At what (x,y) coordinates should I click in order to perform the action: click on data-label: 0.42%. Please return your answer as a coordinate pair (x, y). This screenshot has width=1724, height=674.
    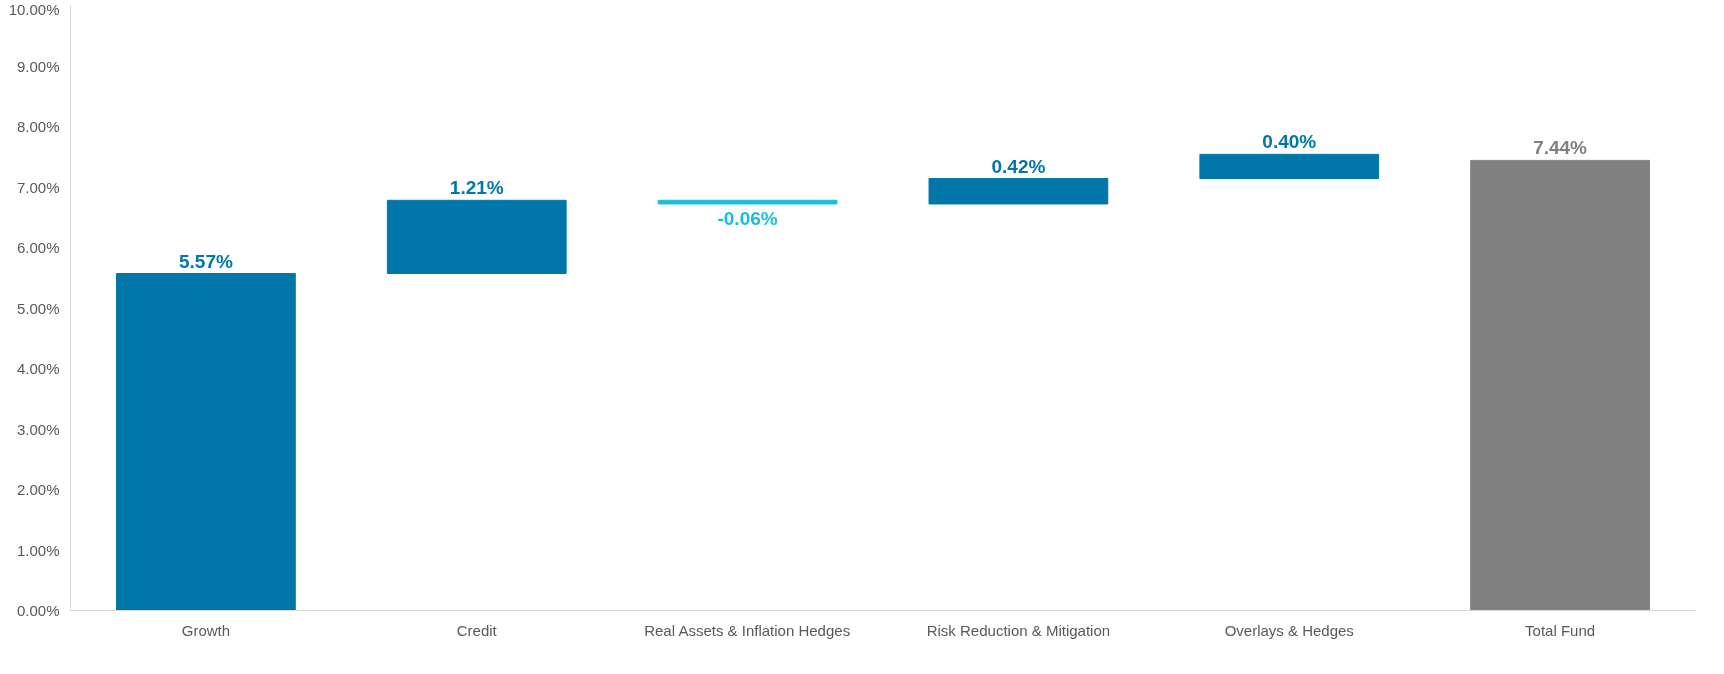
    Looking at the image, I should click on (1018, 166).